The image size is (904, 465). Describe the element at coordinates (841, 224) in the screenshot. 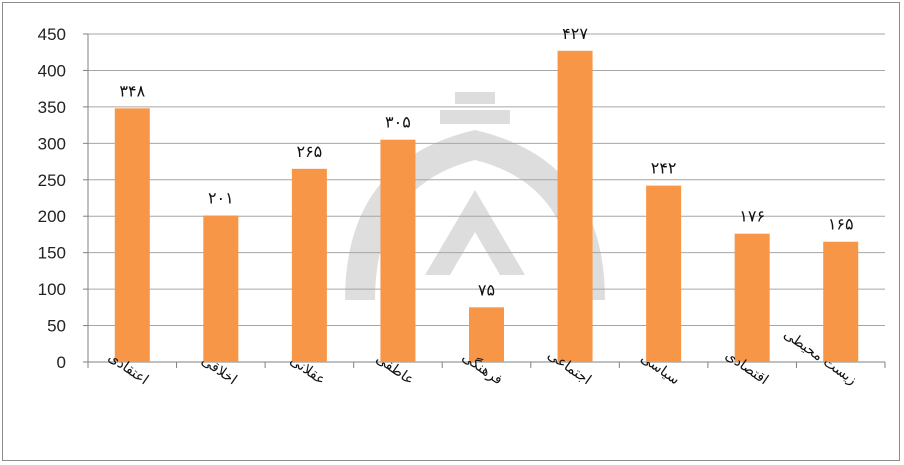

I see `data-label: ۱۶۵` at that location.